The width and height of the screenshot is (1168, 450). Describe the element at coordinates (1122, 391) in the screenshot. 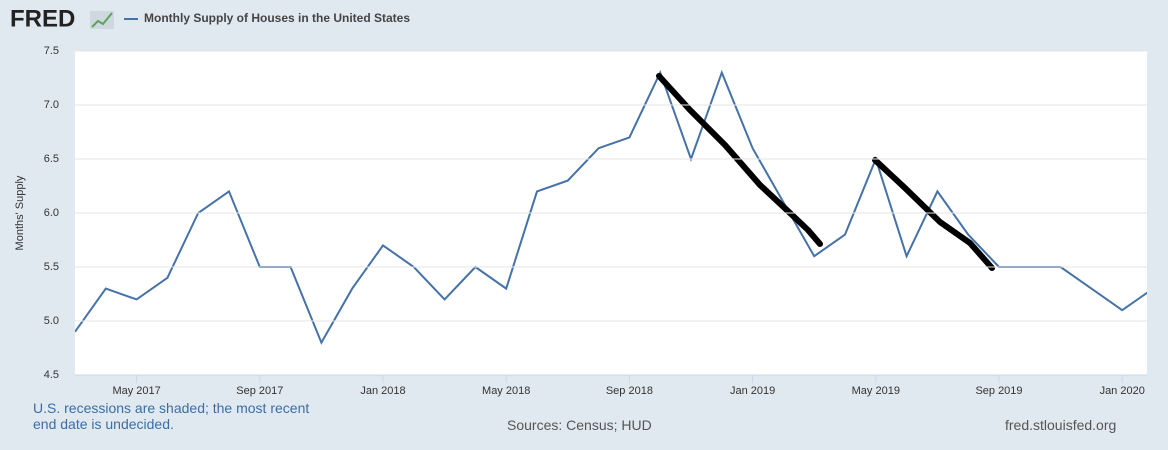

I see `x-tick-label: Jan 2020` at that location.